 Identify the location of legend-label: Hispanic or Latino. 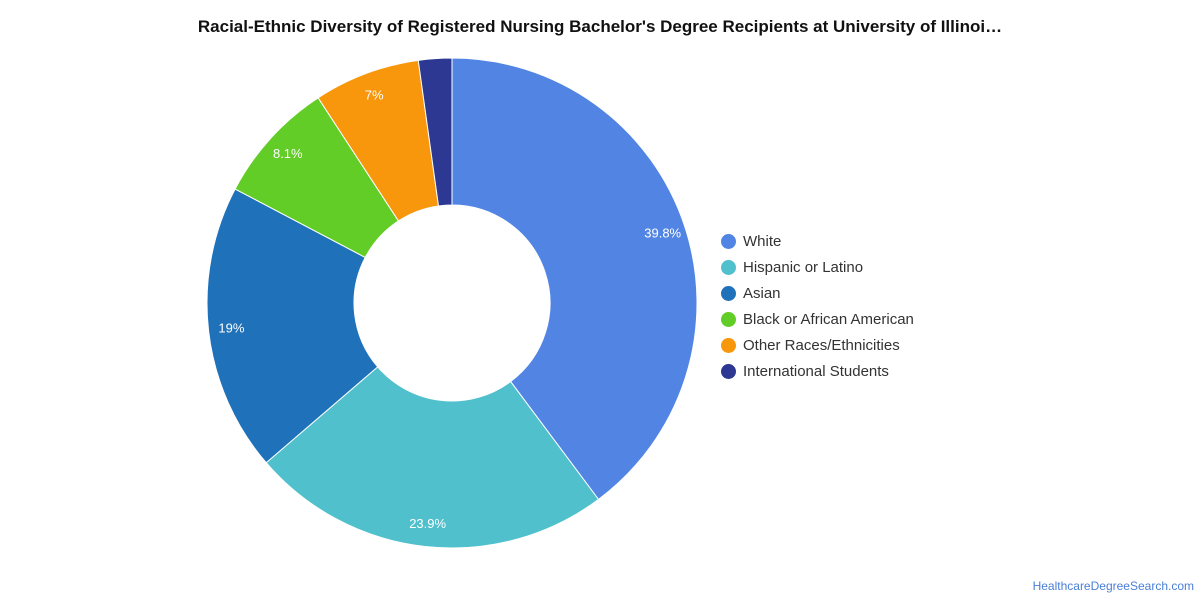
(803, 267).